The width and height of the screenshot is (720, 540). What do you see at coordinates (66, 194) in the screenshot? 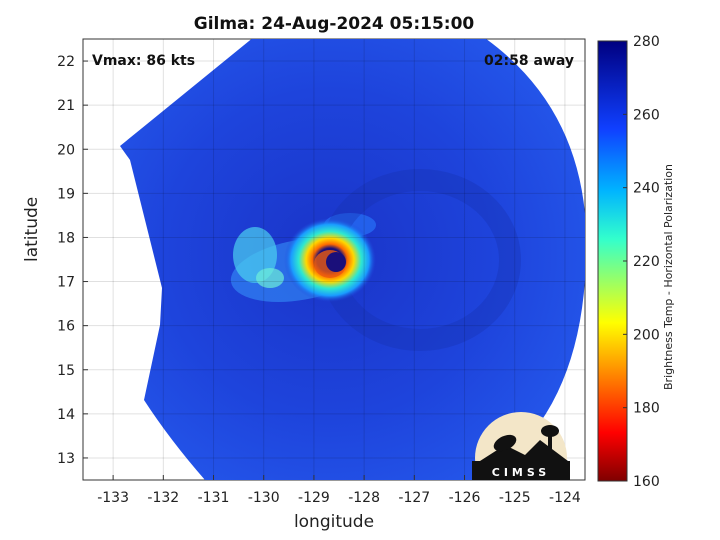
I see `y-tick-label: 19` at bounding box center [66, 194].